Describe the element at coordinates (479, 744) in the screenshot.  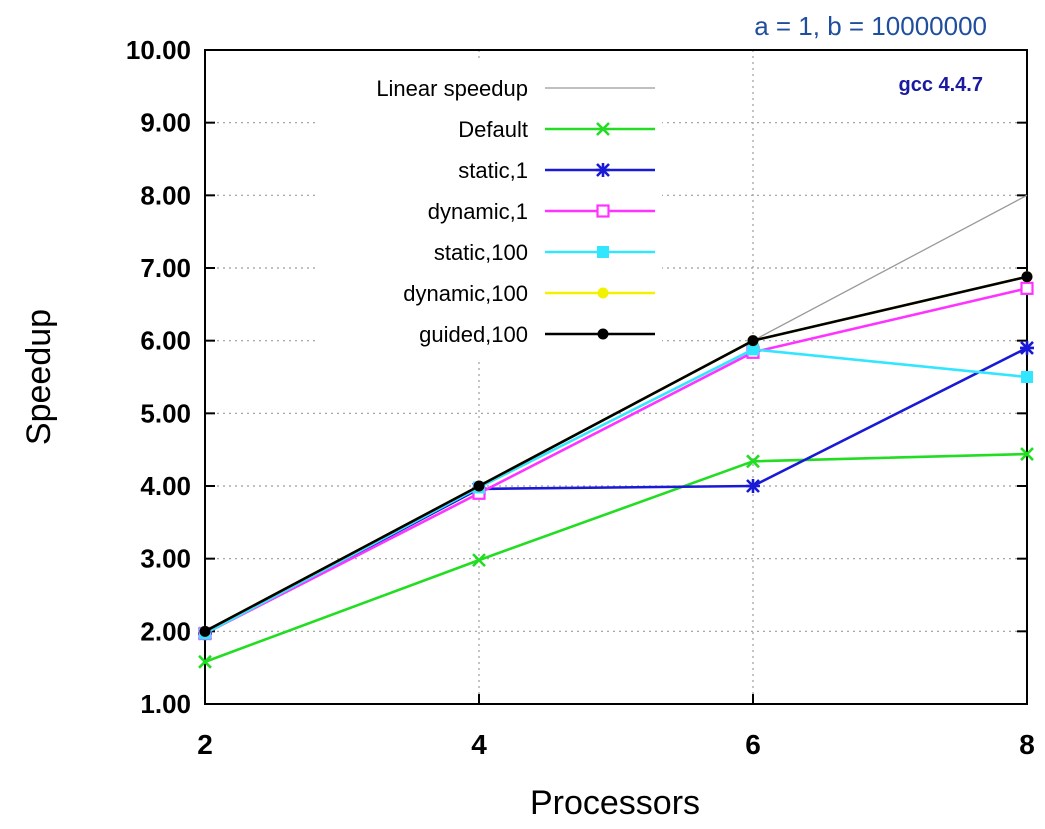
I see `x-tick-label: 4` at that location.